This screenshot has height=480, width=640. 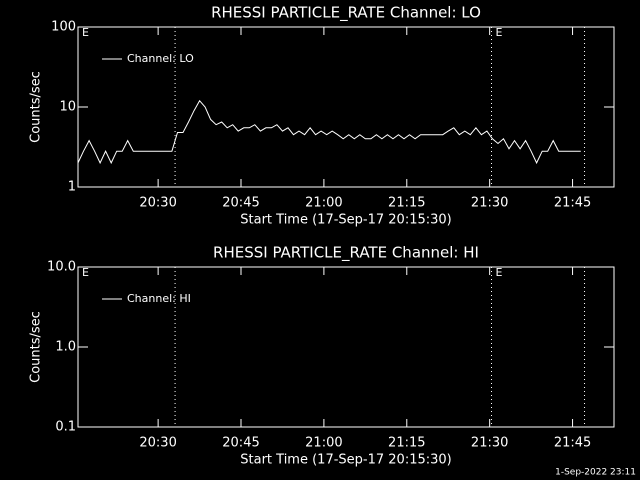 I want to click on y-tick-label: 10, so click(x=67, y=107).